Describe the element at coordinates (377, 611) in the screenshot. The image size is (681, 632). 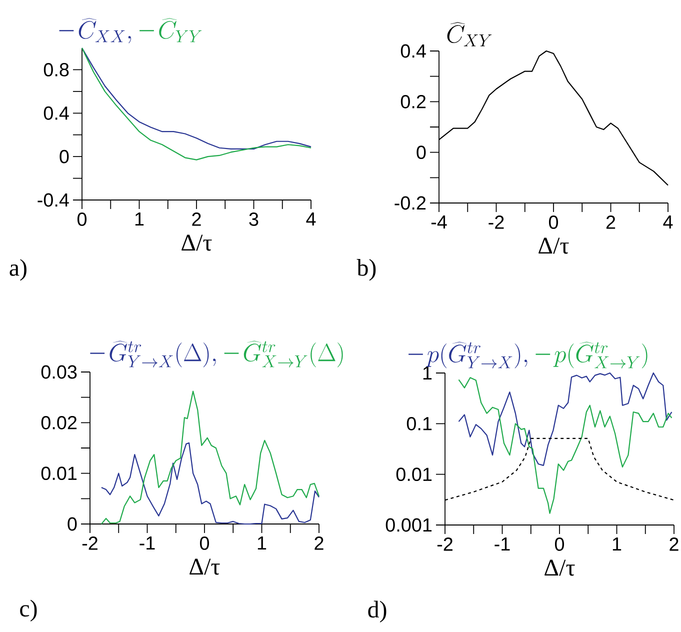
I see `text: d)` at that location.